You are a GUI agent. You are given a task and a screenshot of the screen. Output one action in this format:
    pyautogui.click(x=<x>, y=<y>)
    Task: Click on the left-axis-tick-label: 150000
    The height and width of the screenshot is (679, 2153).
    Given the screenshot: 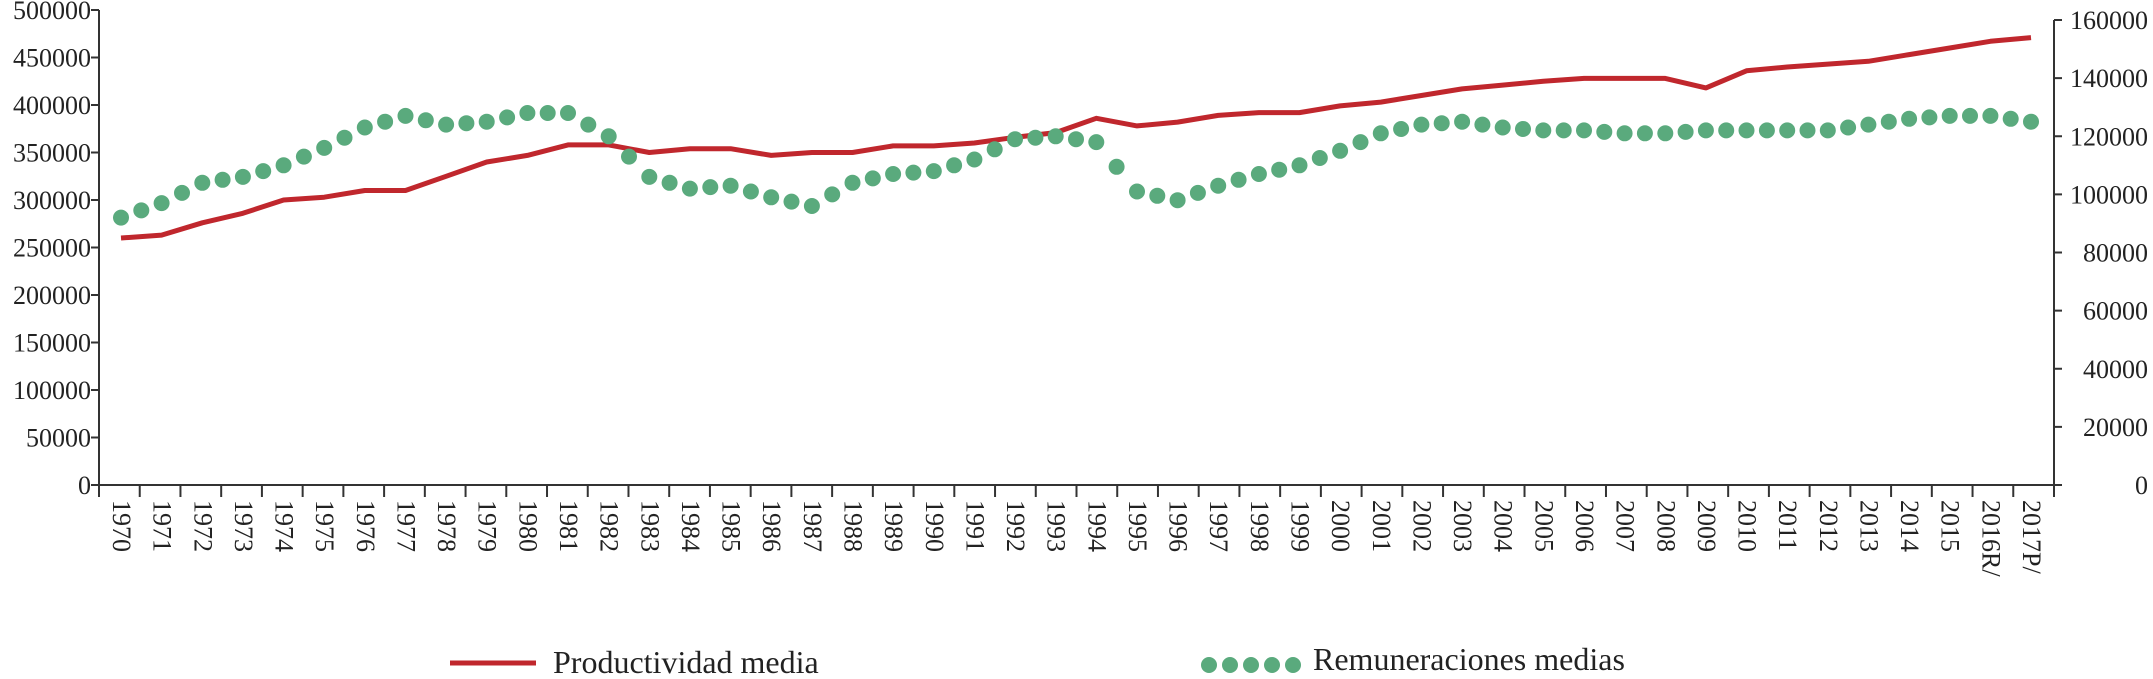 What is the action you would take?
    pyautogui.click(x=52, y=343)
    